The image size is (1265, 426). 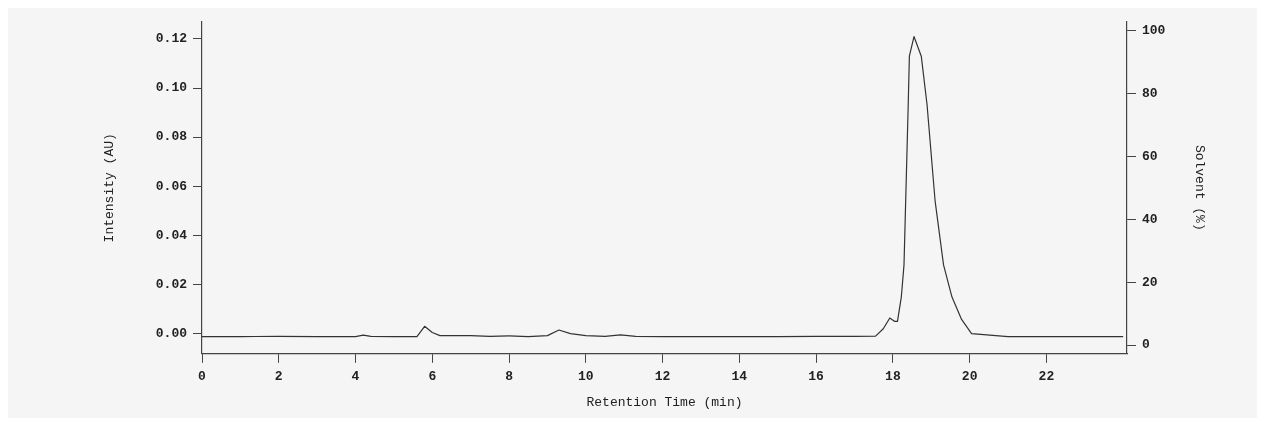 What do you see at coordinates (171, 235) in the screenshot?
I see `y-tick-label: 0.04` at bounding box center [171, 235].